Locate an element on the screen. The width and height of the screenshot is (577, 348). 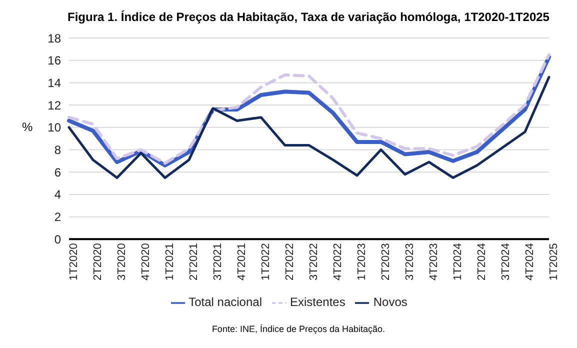
y-tick-label: 10 is located at coordinates (55, 127).